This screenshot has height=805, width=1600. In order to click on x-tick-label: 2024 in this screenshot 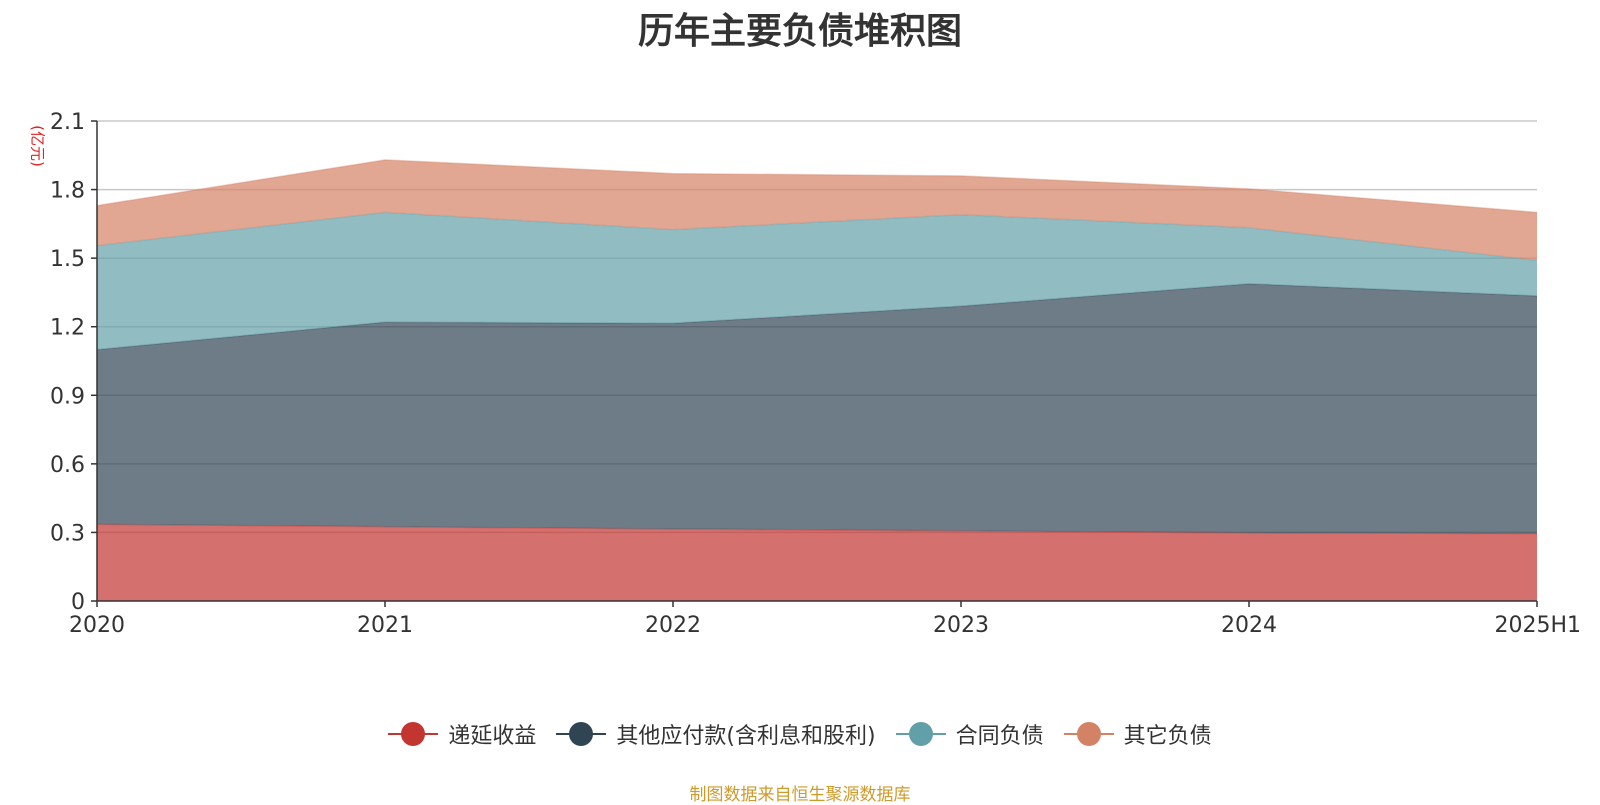, I will do `click(1249, 625)`.